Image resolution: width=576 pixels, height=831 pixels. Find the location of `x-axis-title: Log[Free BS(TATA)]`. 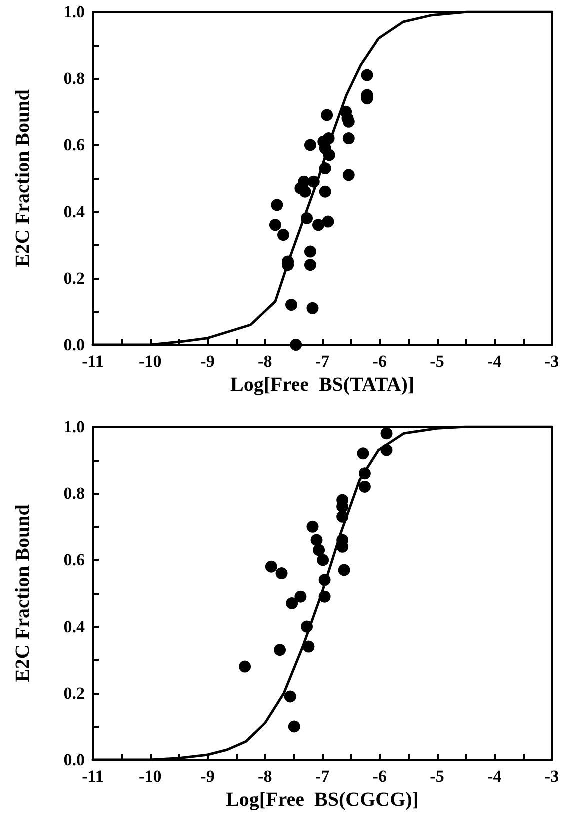

x-axis-title: Log[Free BS(TATA)] is located at coordinates (322, 385).